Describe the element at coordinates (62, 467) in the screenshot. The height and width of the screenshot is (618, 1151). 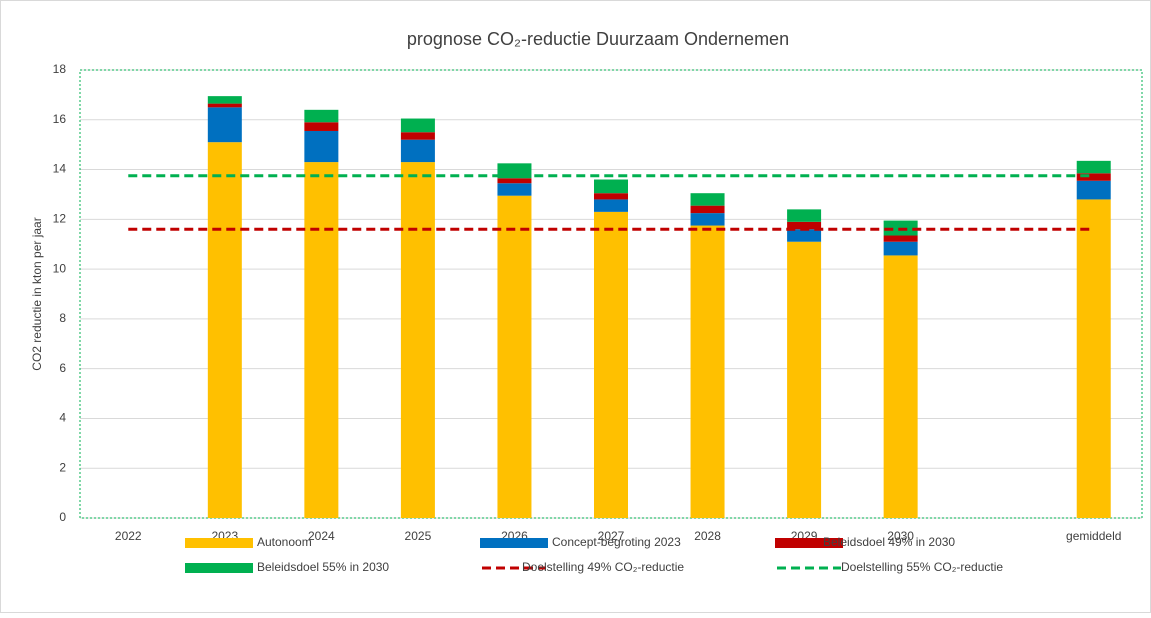
I see `y-tick-label: 2` at that location.